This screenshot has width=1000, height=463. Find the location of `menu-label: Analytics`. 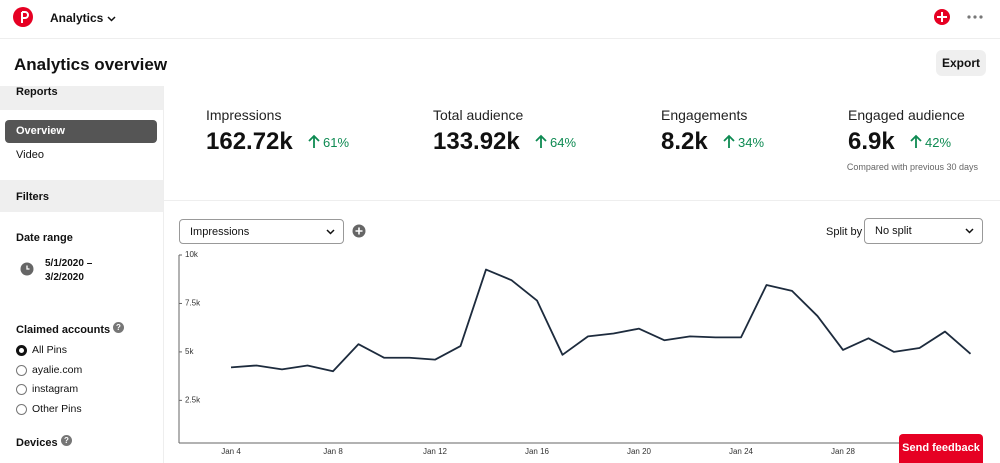

menu-label: Analytics is located at coordinates (77, 18).